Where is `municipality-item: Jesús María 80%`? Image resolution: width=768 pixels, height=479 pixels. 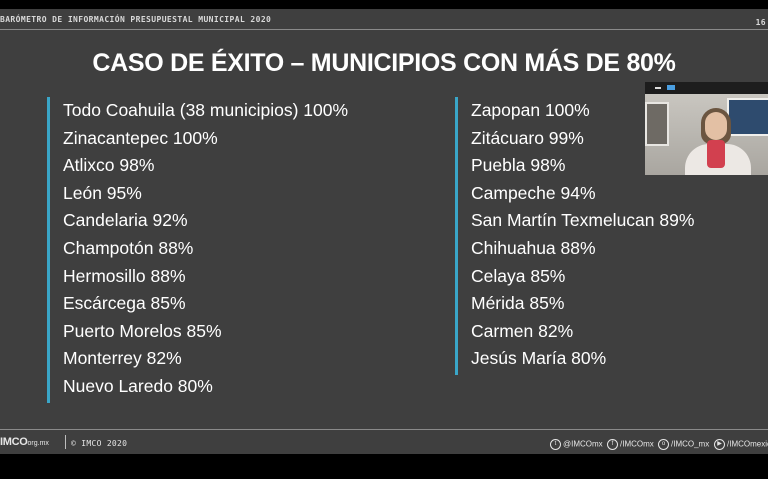 municipality-item: Jesús María 80% is located at coordinates (539, 358).